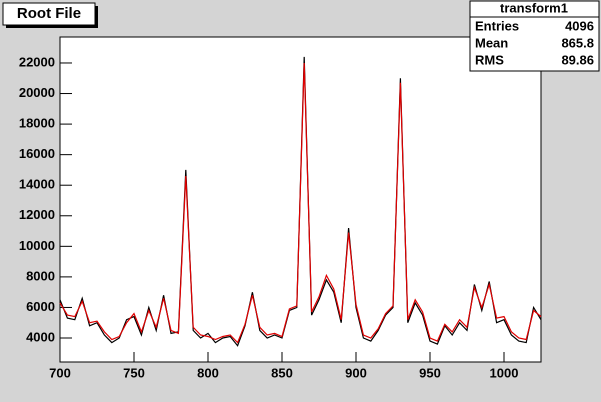 Image resolution: width=601 pixels, height=402 pixels. Describe the element at coordinates (282, 372) in the screenshot. I see `x-tick-label: 850` at that location.